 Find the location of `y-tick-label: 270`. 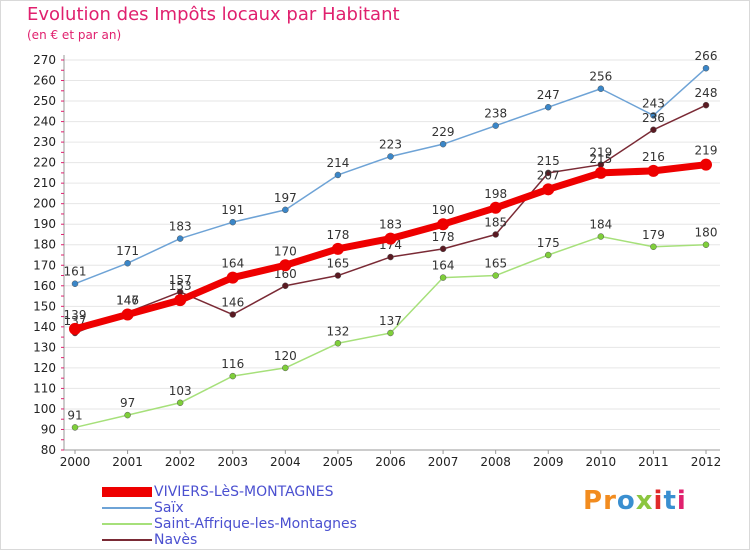

y-tick-label: 270 is located at coordinates (44, 60).